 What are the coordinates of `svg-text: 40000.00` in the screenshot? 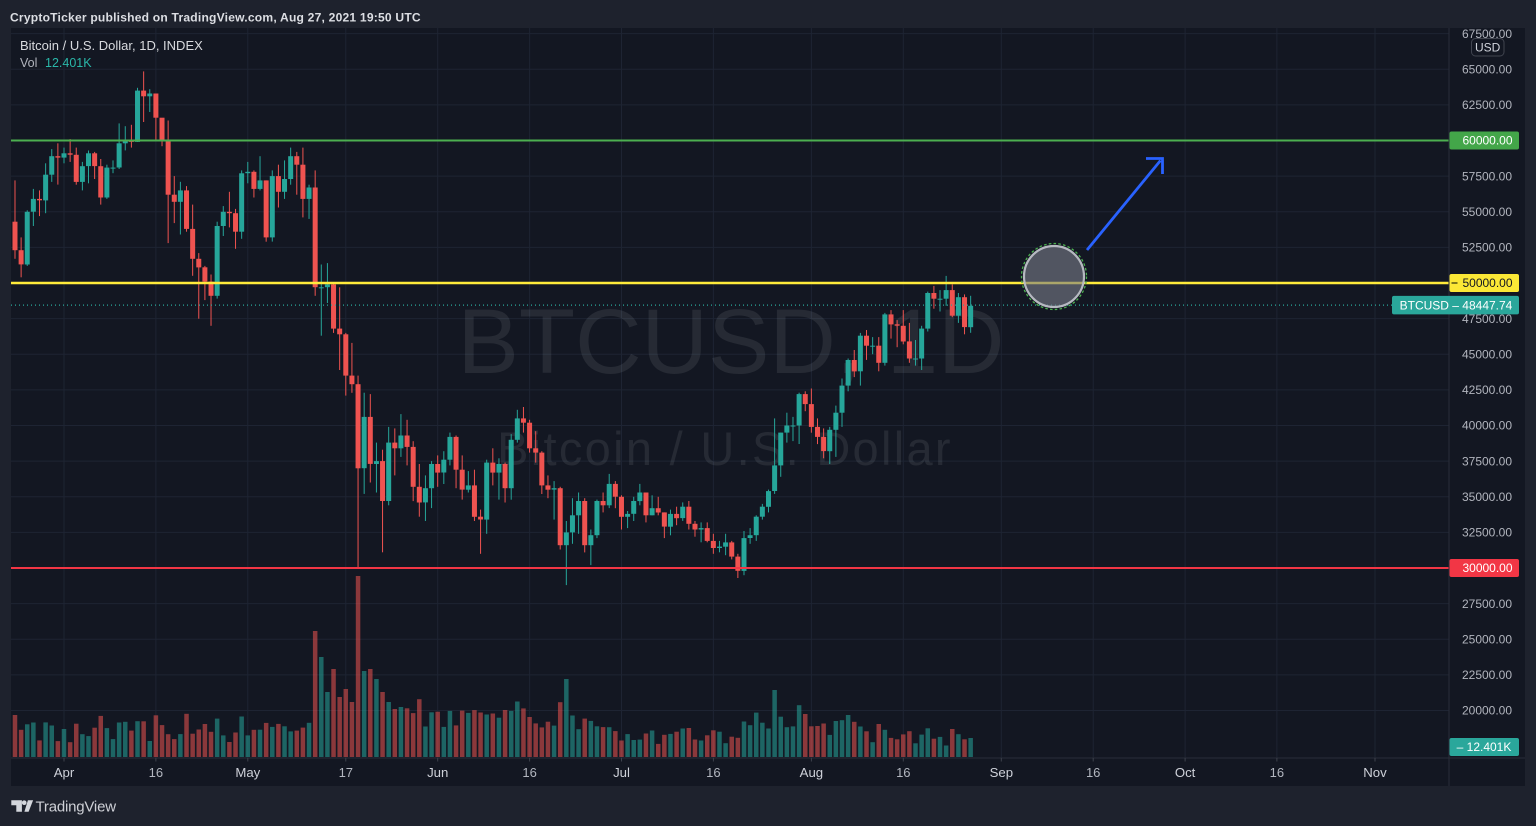 It's located at (1487, 426).